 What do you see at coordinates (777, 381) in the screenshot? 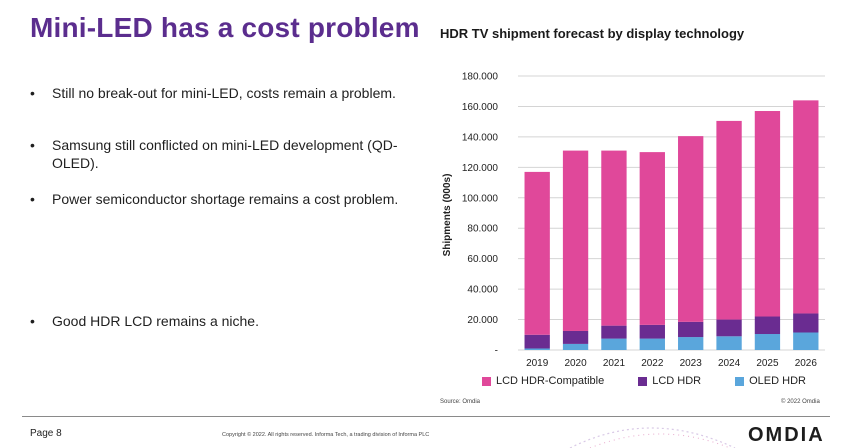
I see `legend-label: OLED HDR` at bounding box center [777, 381].